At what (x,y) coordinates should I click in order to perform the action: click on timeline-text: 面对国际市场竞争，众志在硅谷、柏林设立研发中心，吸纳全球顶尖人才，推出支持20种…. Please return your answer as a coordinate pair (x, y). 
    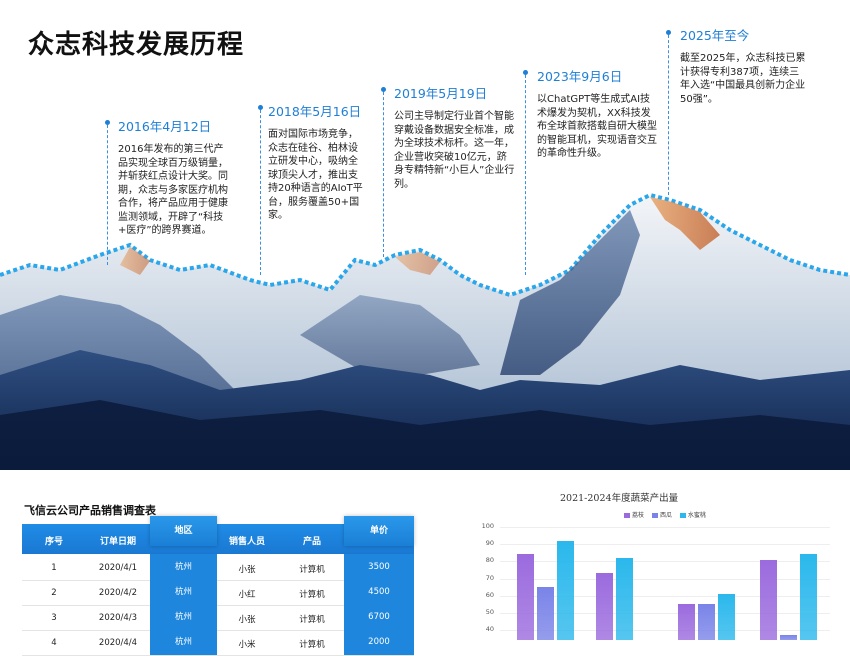
    Looking at the image, I should click on (315, 175).